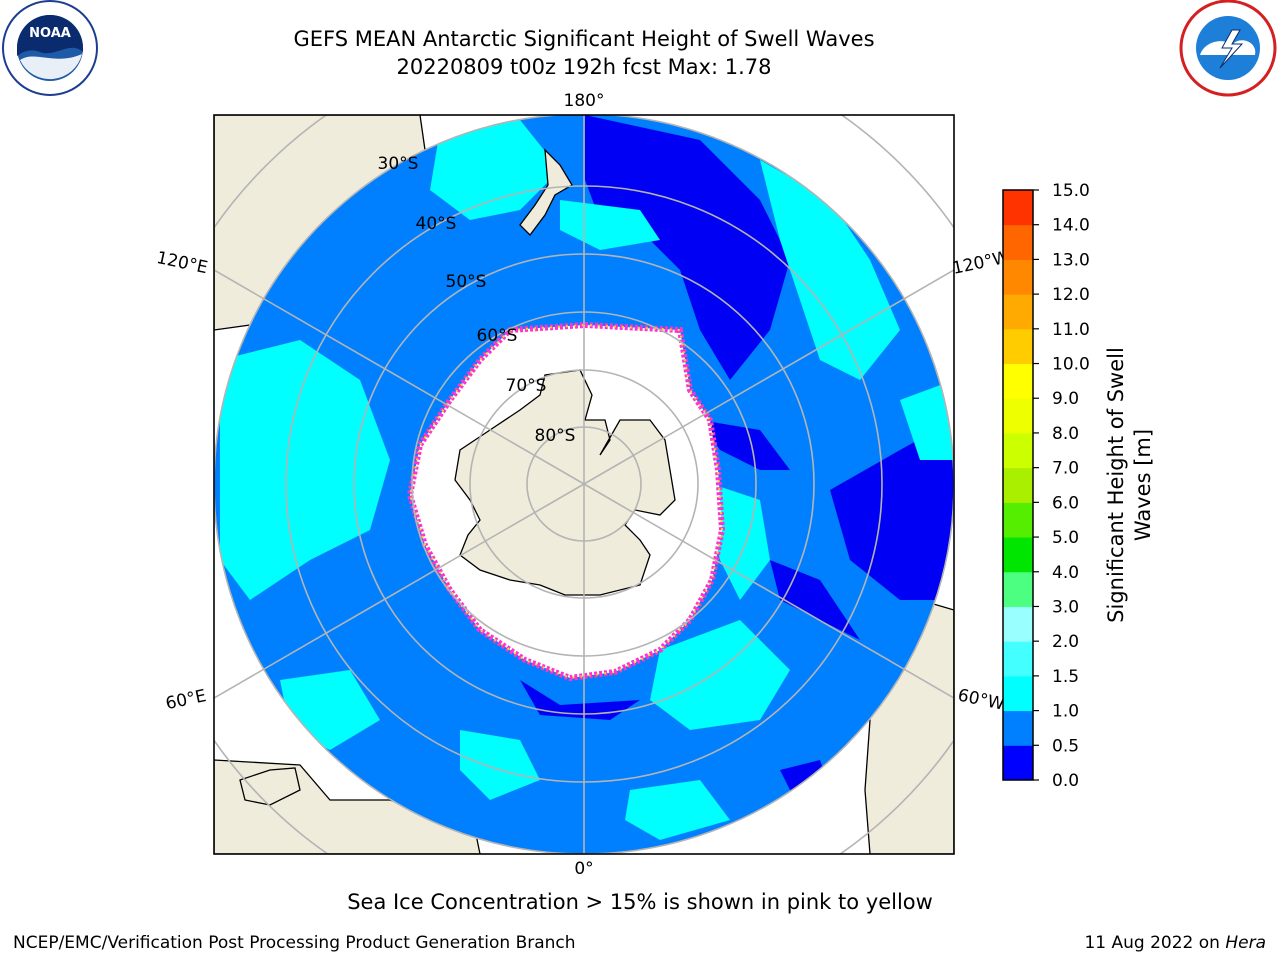 The image size is (1280, 960). I want to click on svg-text: NOAA, so click(50, 33).